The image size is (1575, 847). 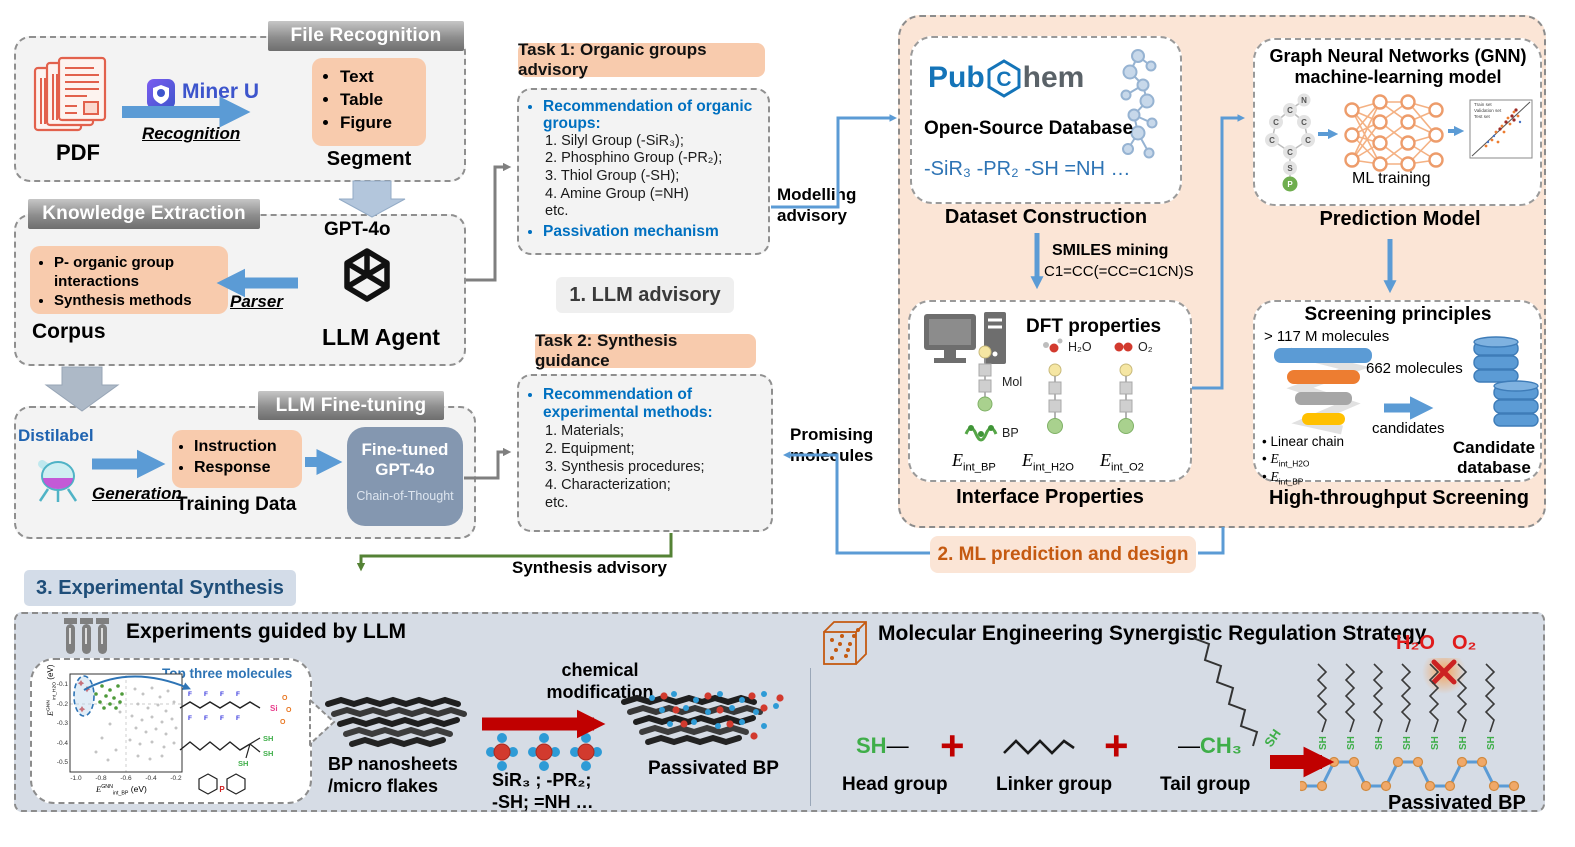 I want to click on pubchem-c: C, so click(x=1003, y=79).